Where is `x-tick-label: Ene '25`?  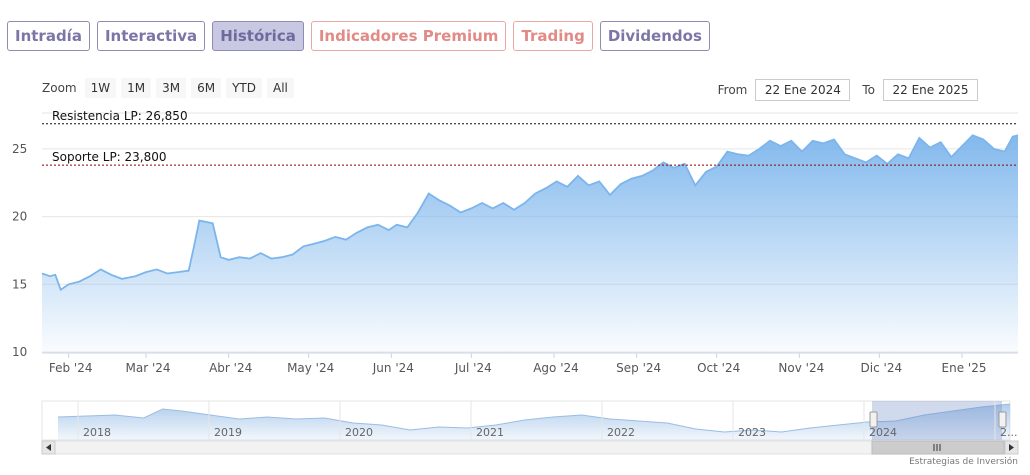 x-tick-label: Ene '25 is located at coordinates (964, 368).